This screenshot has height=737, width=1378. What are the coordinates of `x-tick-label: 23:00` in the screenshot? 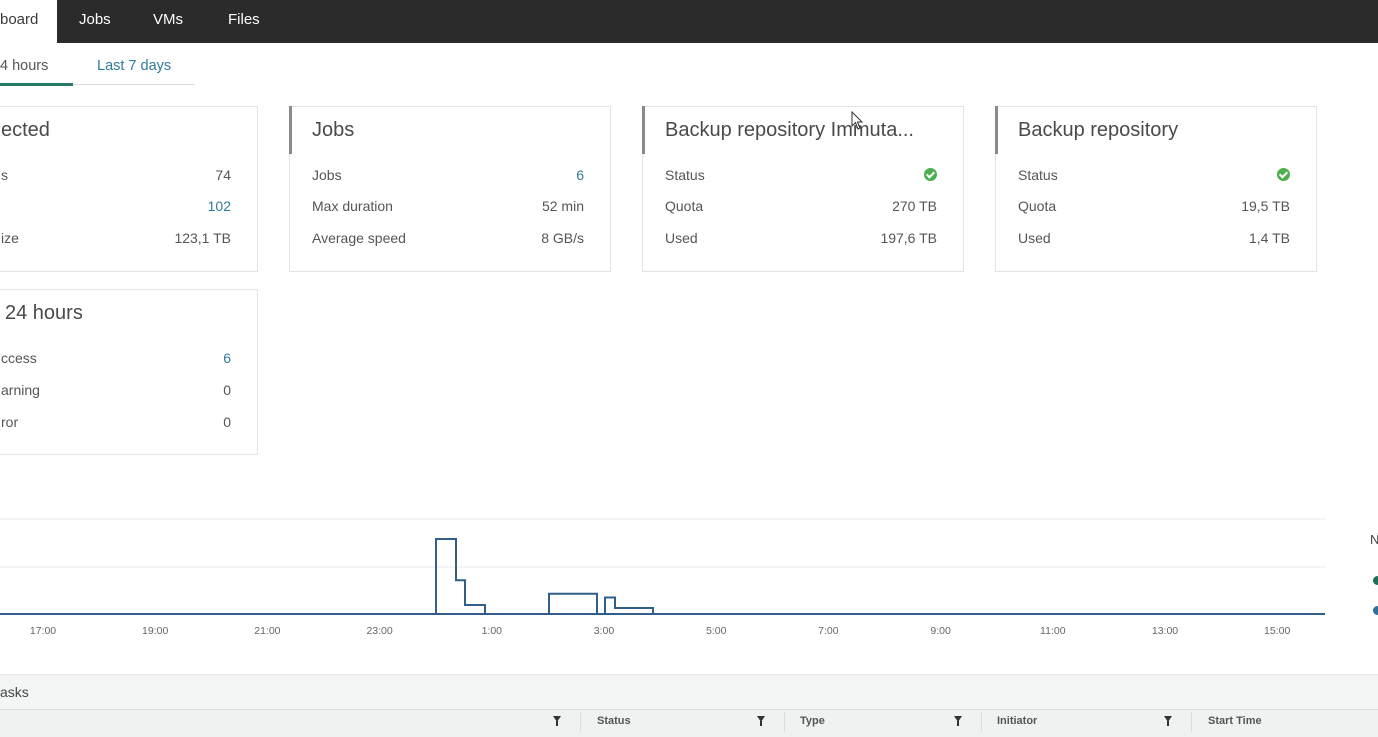 It's located at (379, 631).